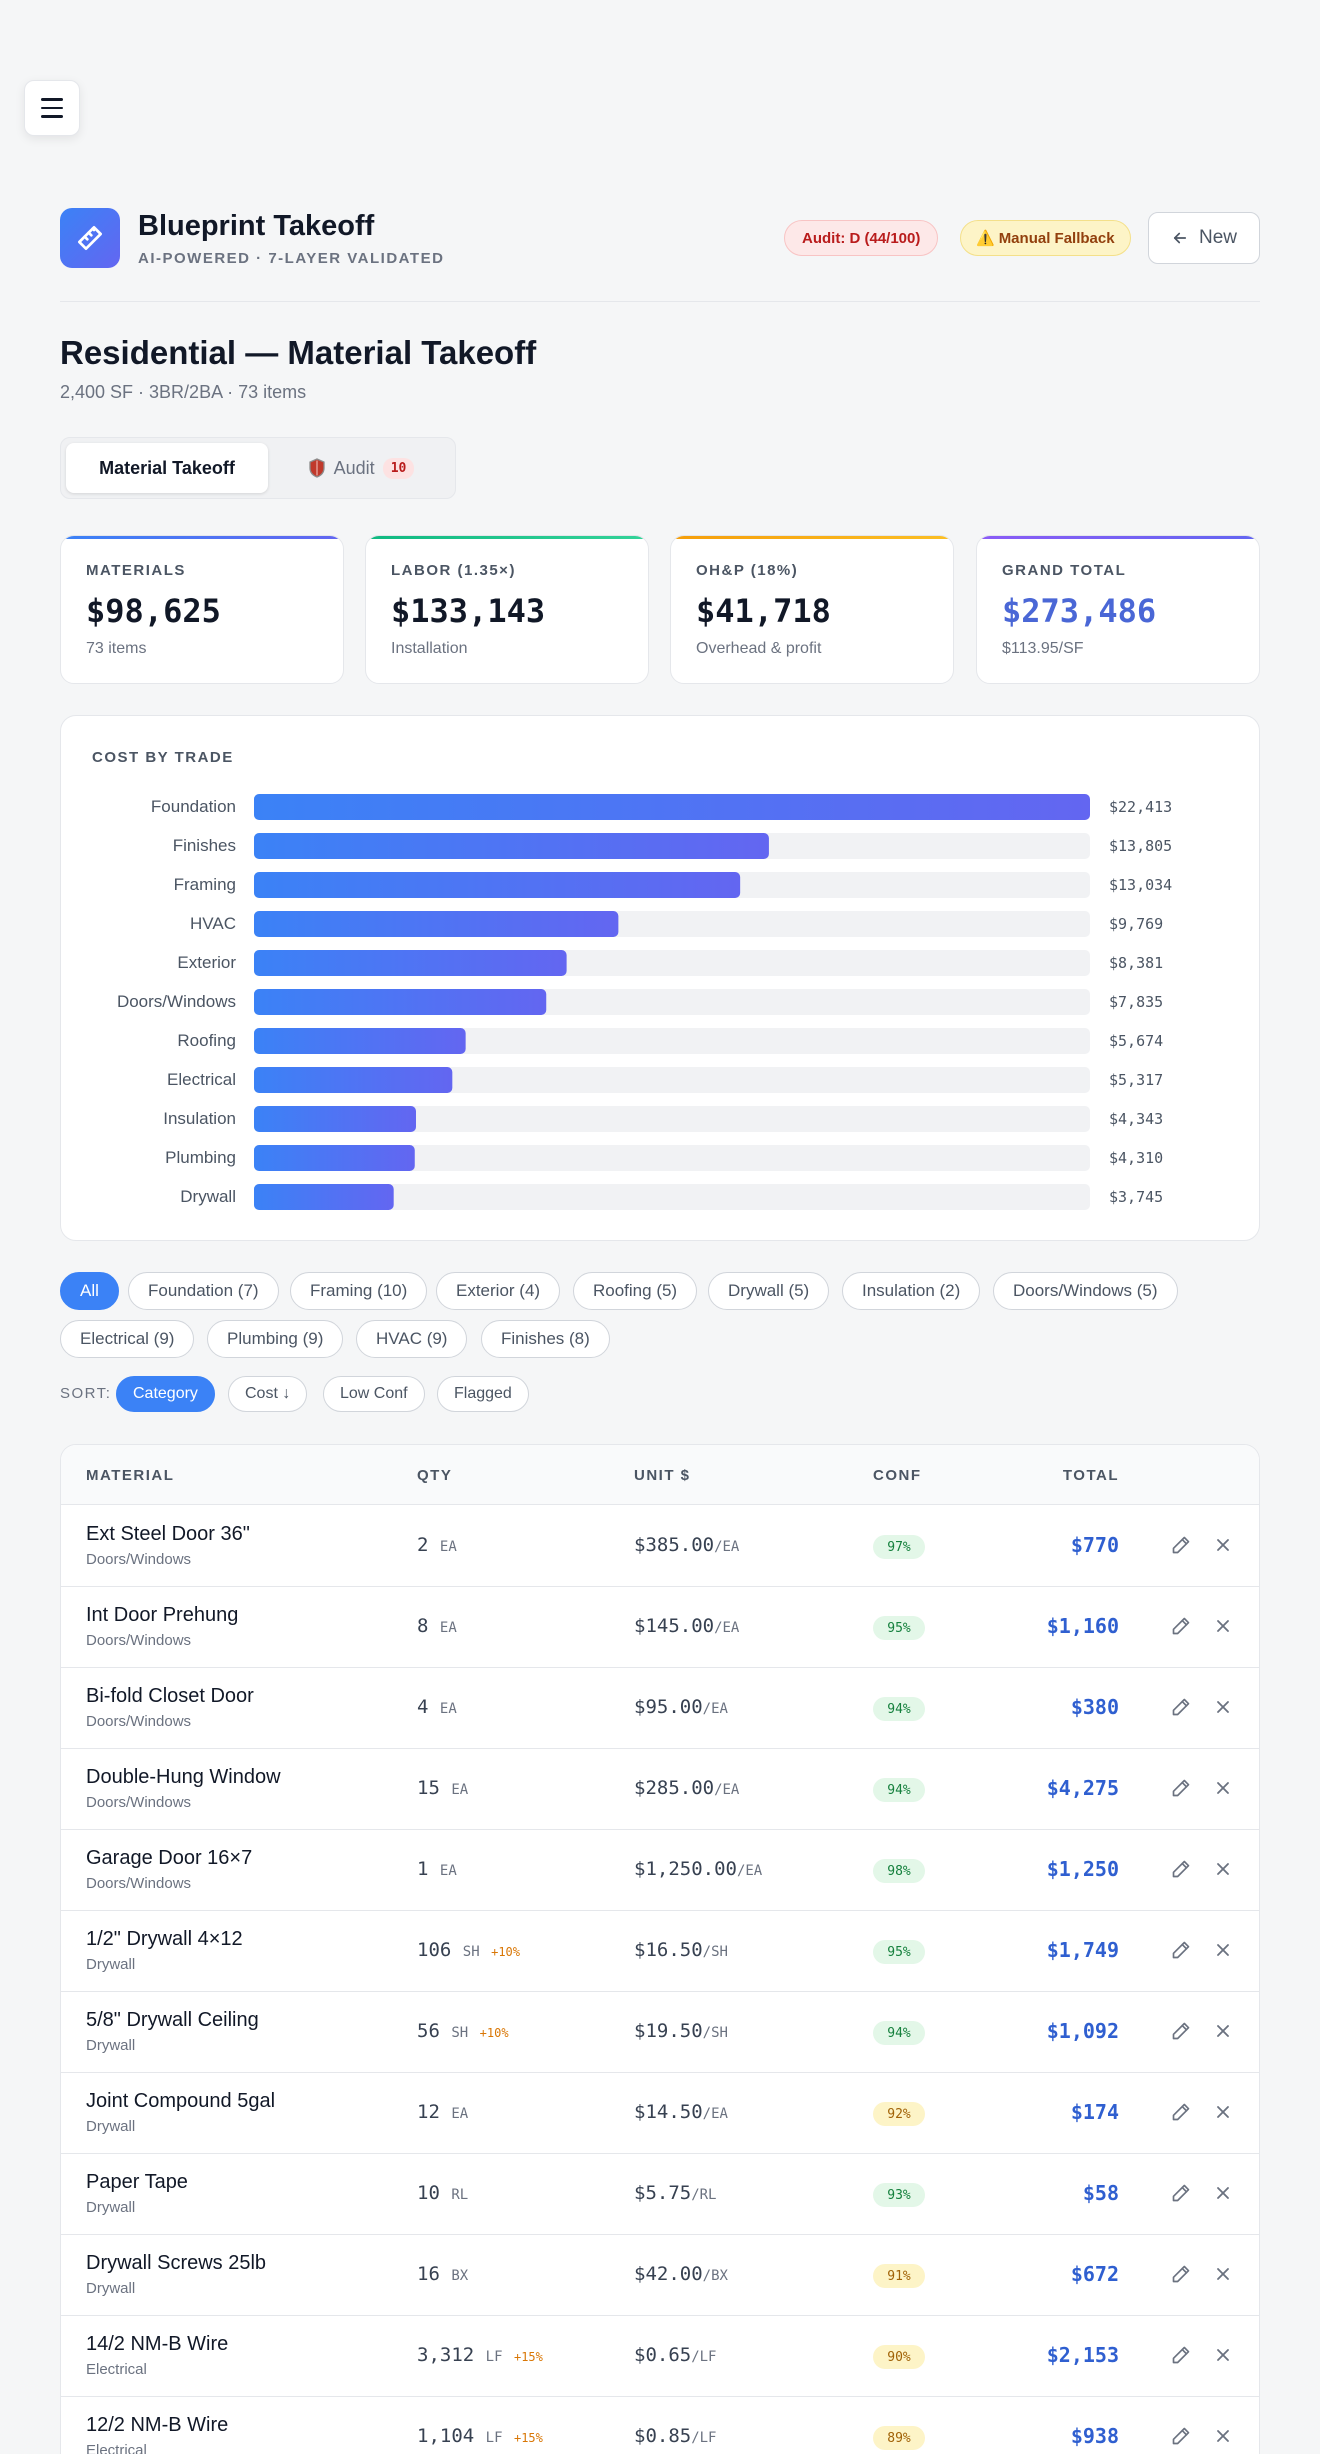  Describe the element at coordinates (435, 1475) in the screenshot. I see `column-header-qty: QTY` at that location.